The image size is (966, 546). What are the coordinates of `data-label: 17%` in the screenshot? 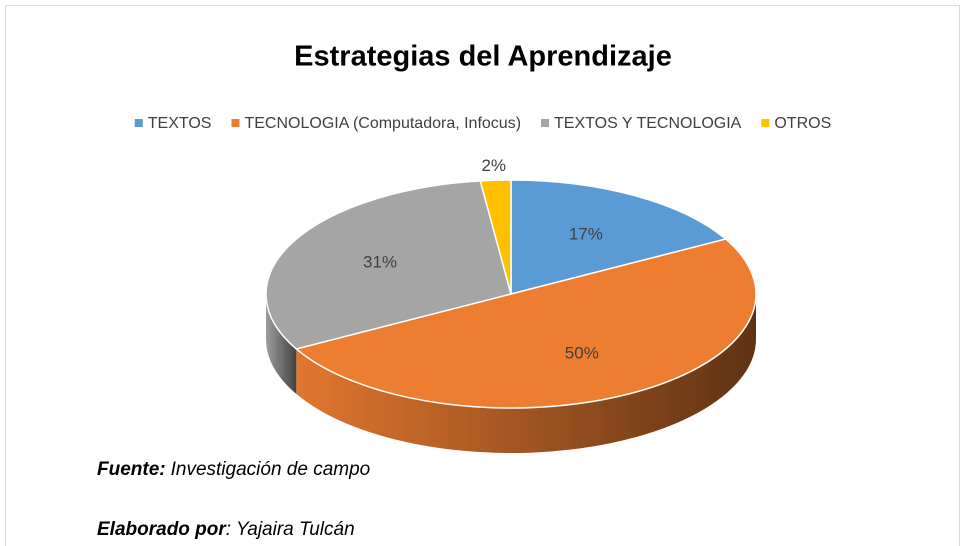 It's located at (586, 234).